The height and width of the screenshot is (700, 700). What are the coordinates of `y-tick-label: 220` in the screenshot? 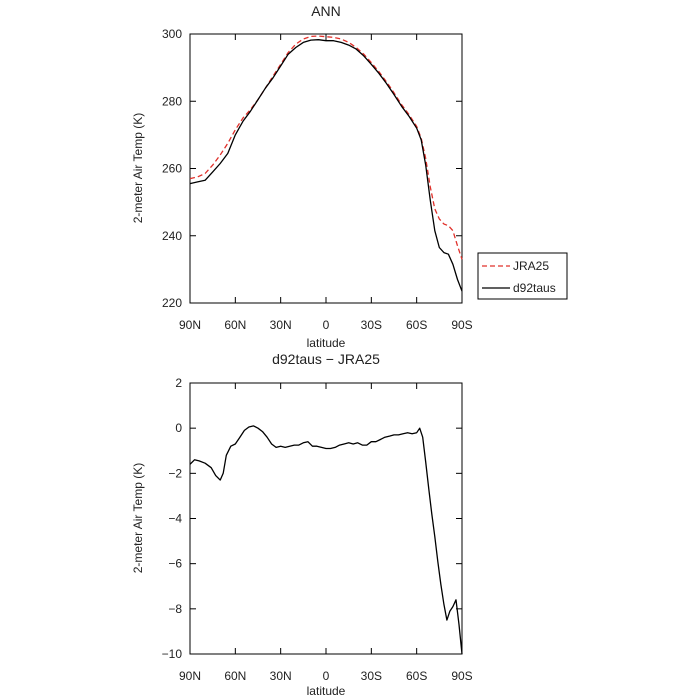 It's located at (172, 303).